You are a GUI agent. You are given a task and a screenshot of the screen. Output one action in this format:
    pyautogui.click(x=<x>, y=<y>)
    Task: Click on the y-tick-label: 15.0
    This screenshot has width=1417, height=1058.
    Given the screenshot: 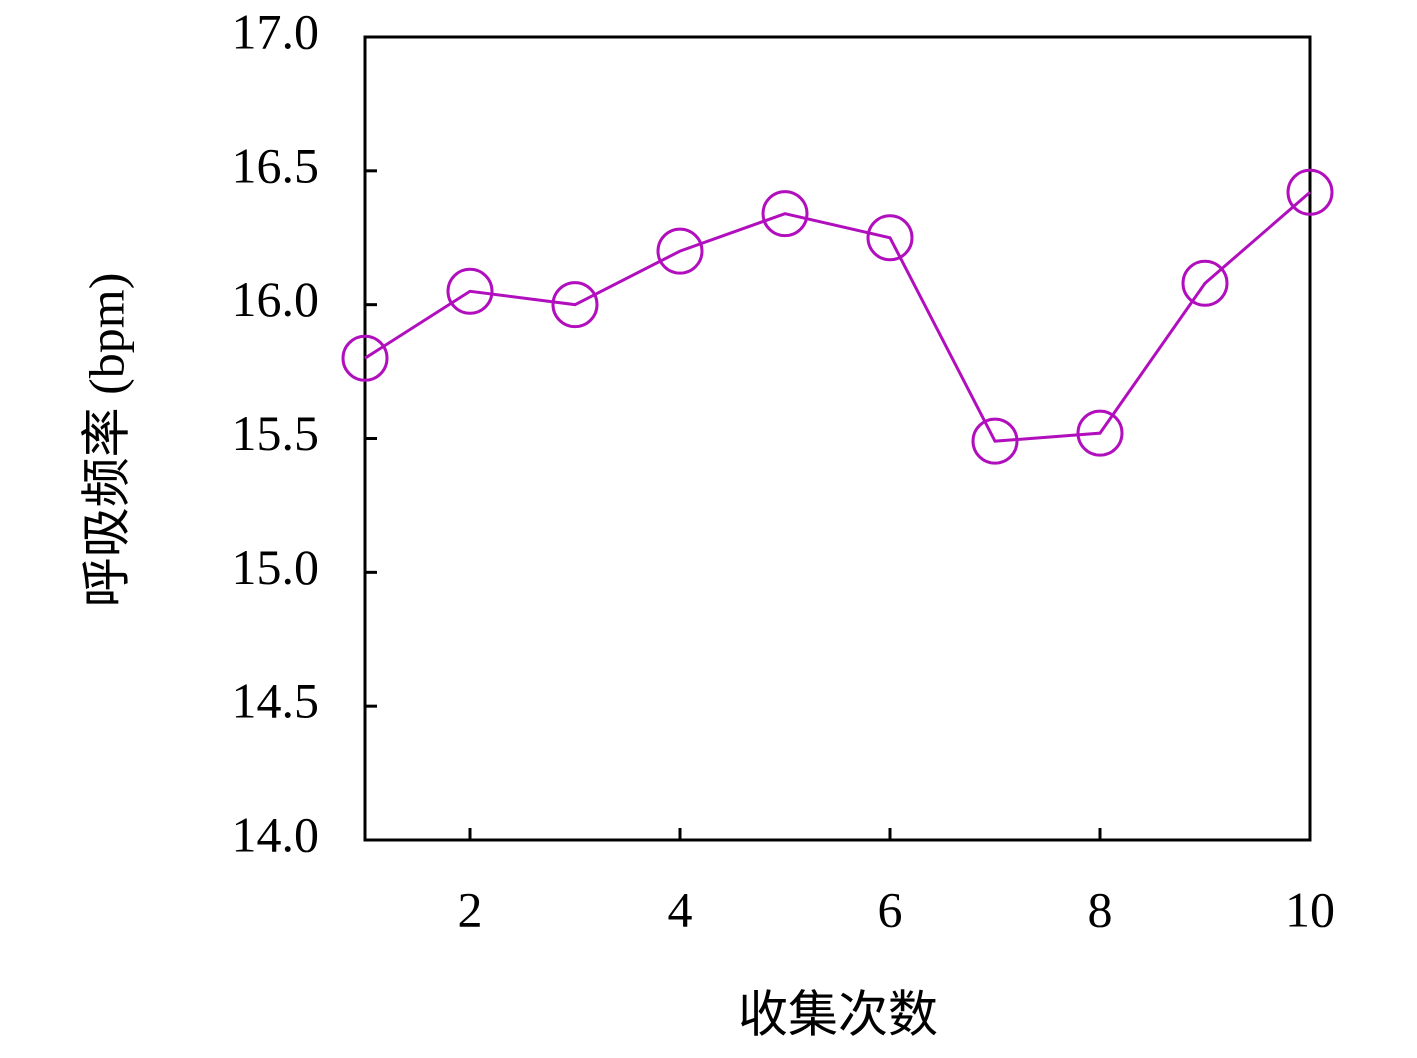 What is the action you would take?
    pyautogui.click(x=276, y=567)
    